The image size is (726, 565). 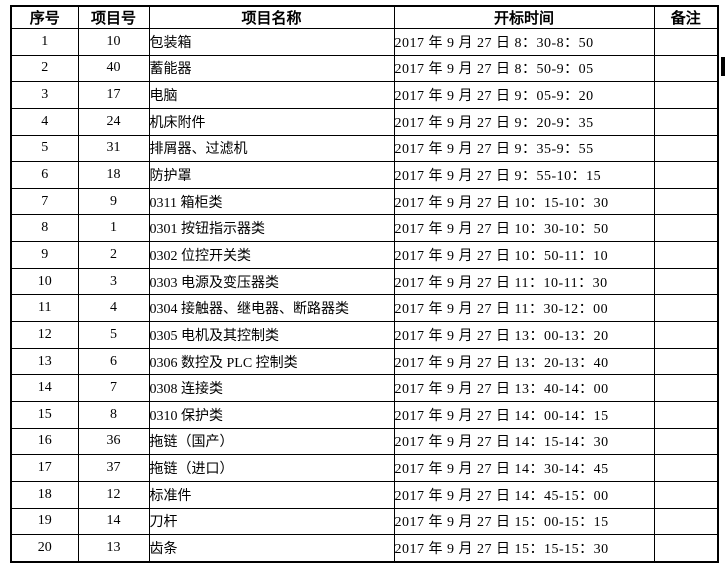 What do you see at coordinates (44, 521) in the screenshot?
I see `seq-cell: 19` at bounding box center [44, 521].